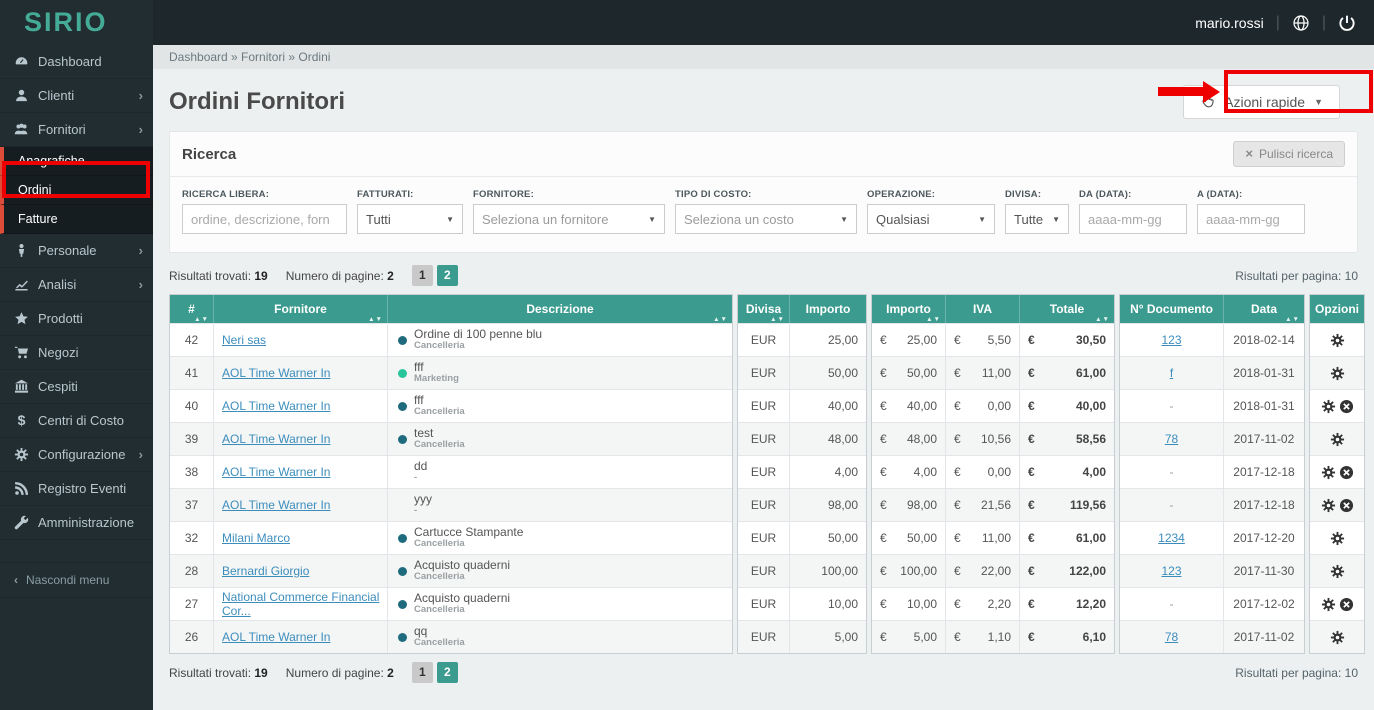 The image size is (1374, 710). What do you see at coordinates (1261, 102) in the screenshot?
I see `quick-actions-button: Azioni rapide ▼` at bounding box center [1261, 102].